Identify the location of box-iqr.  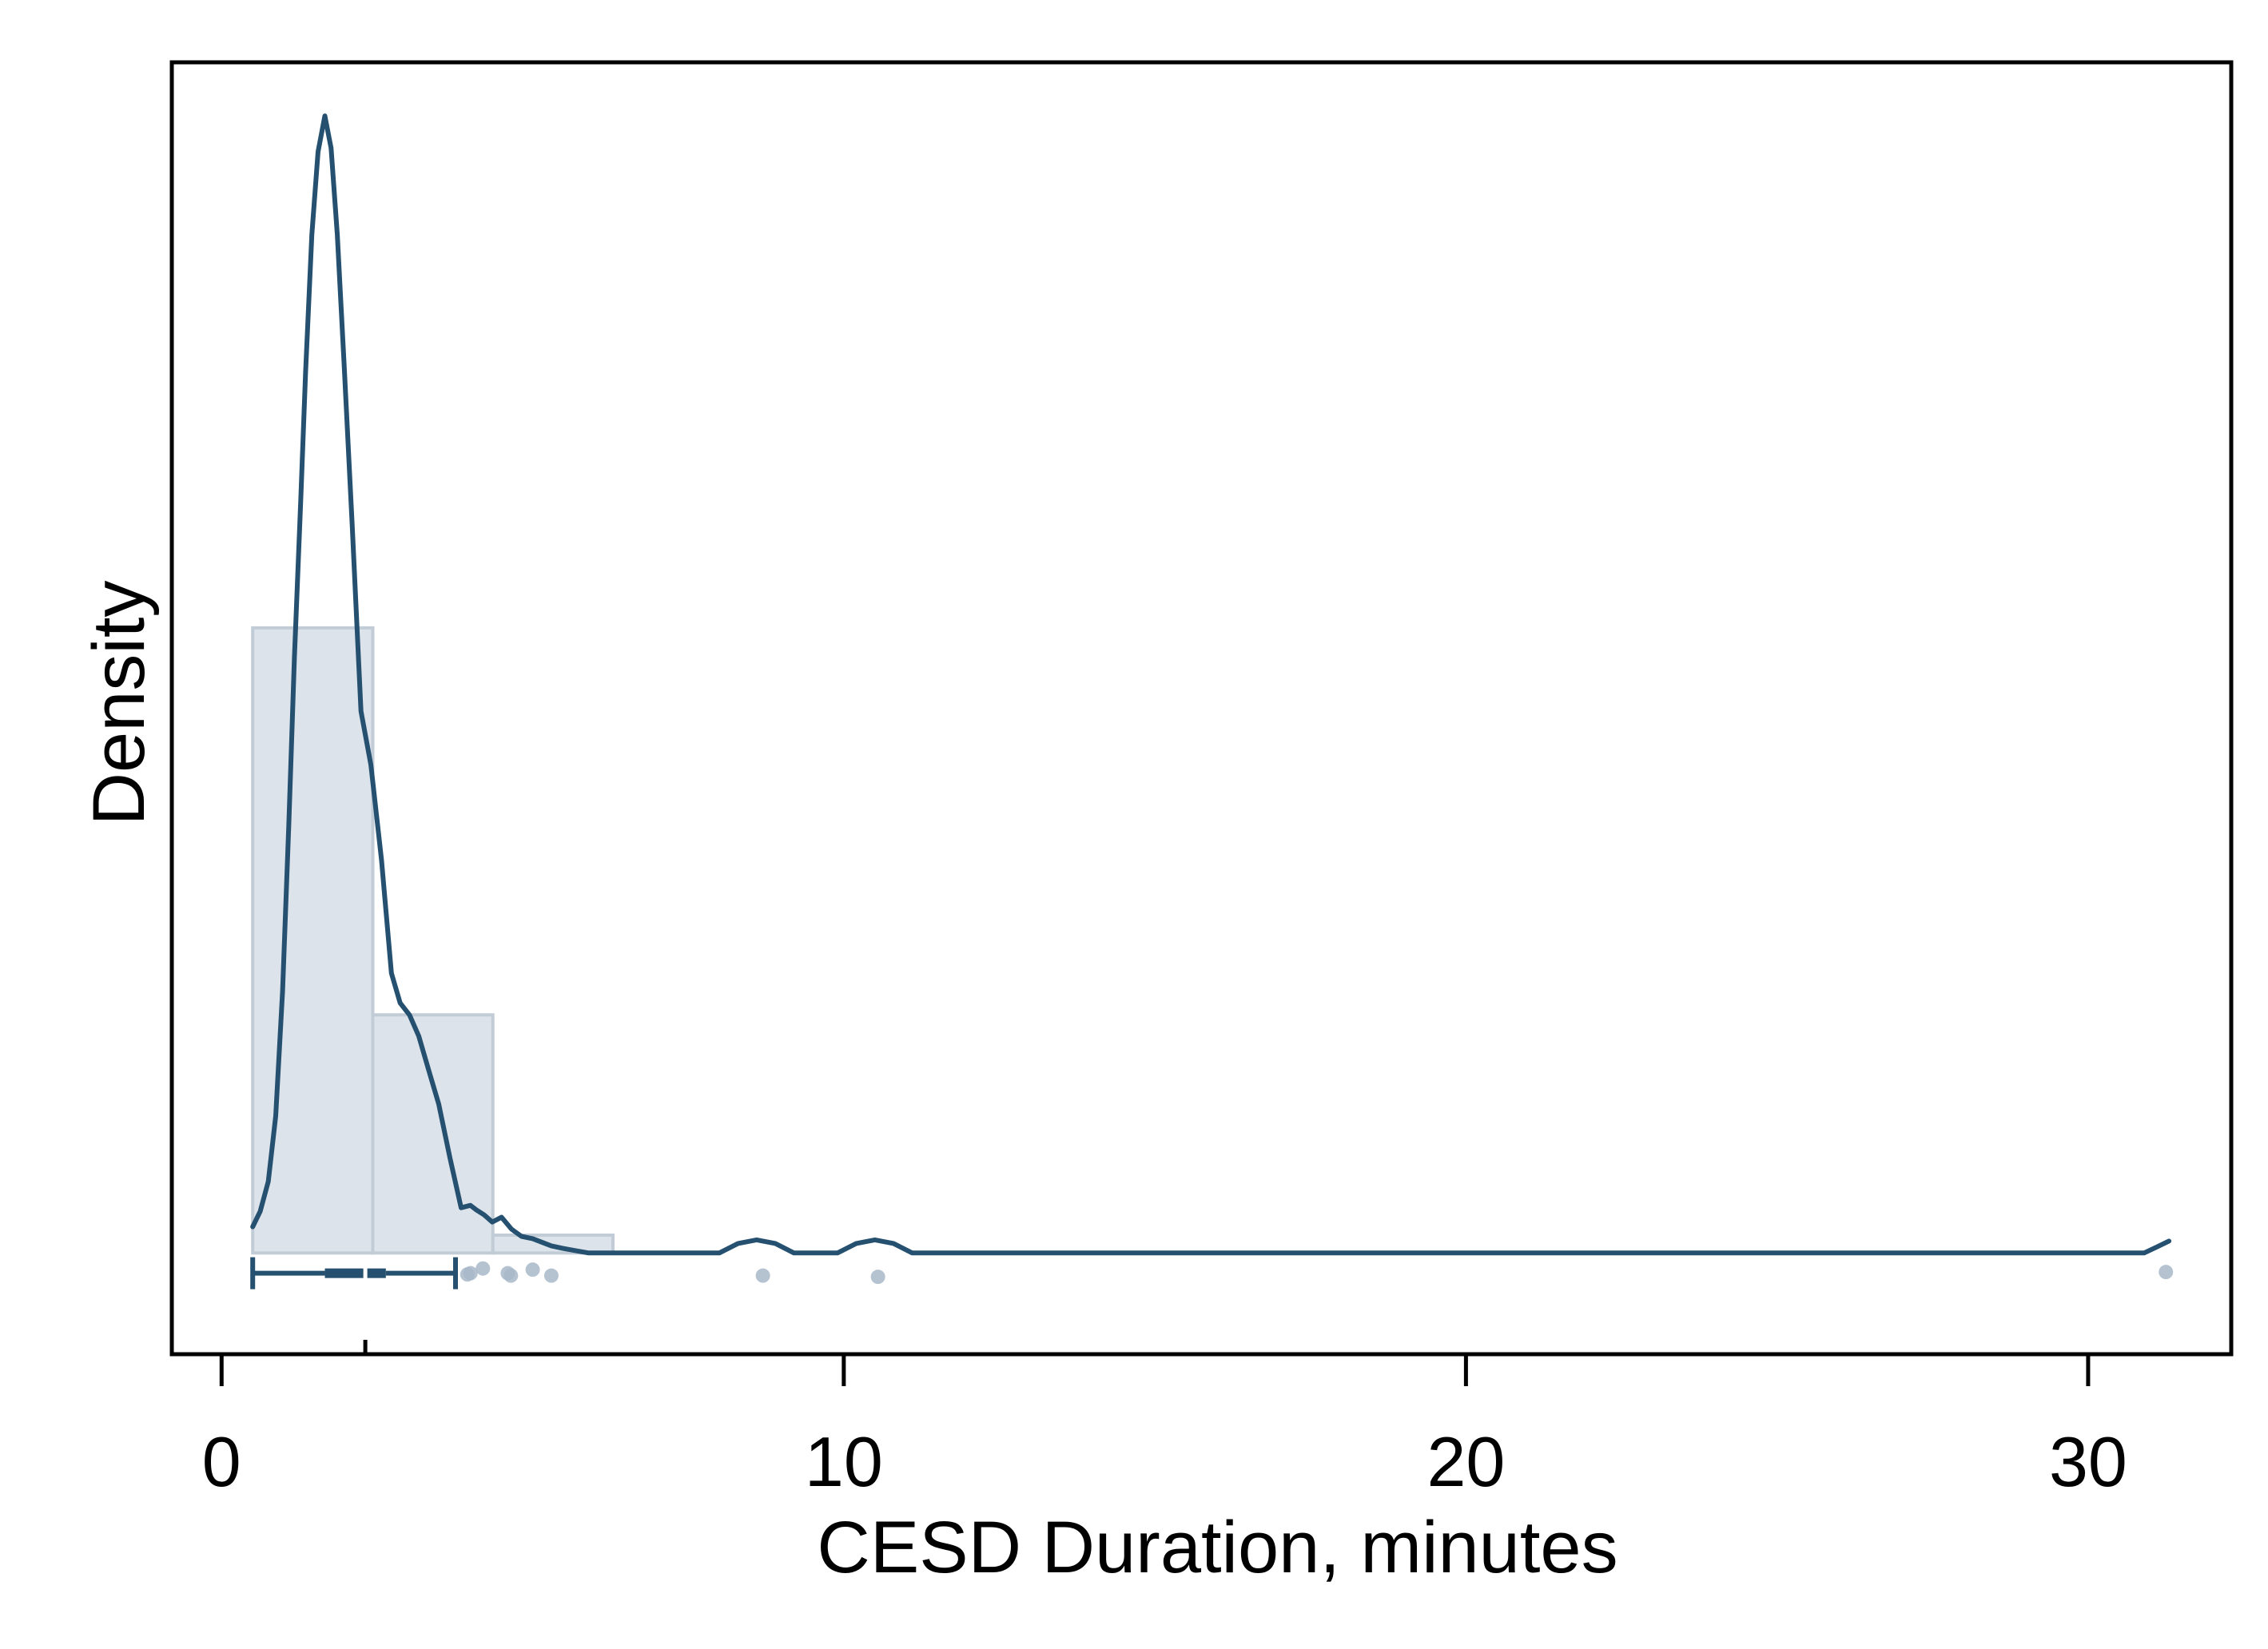
(355, 1273).